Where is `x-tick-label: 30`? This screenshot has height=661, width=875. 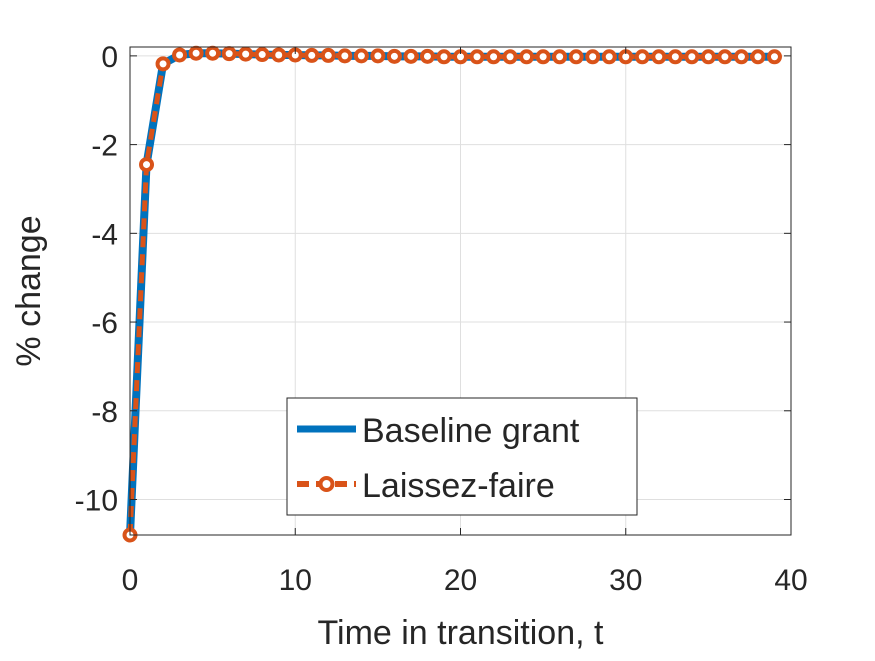 x-tick-label: 30 is located at coordinates (625, 580).